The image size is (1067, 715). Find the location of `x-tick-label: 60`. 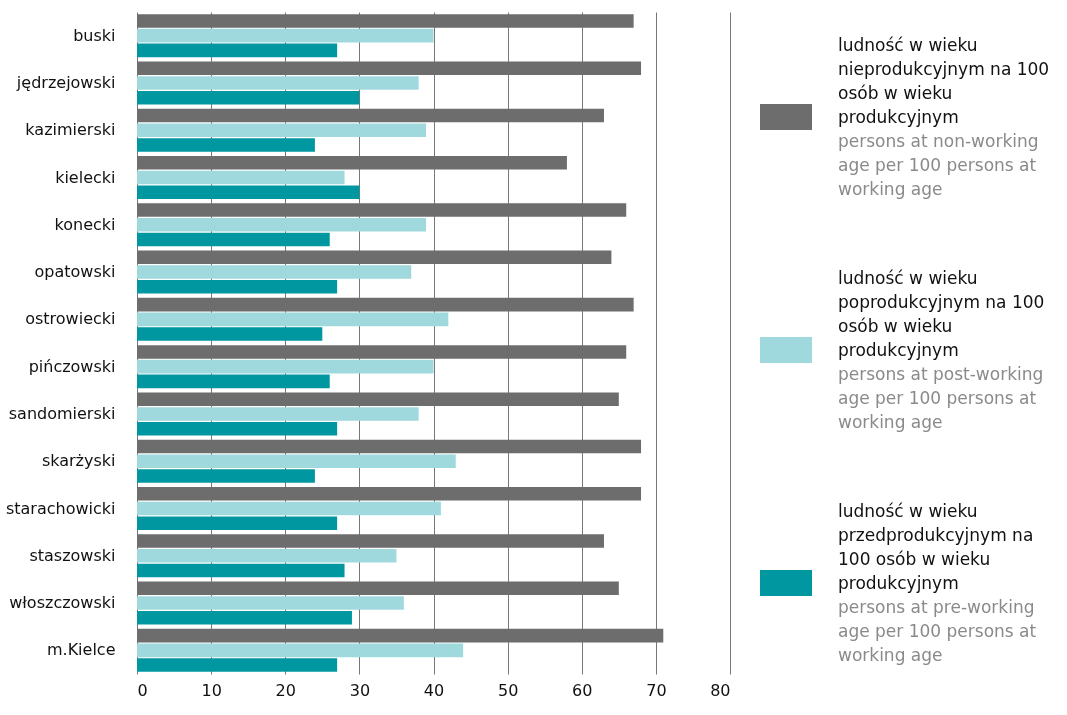

x-tick-label: 60 is located at coordinates (582, 690).